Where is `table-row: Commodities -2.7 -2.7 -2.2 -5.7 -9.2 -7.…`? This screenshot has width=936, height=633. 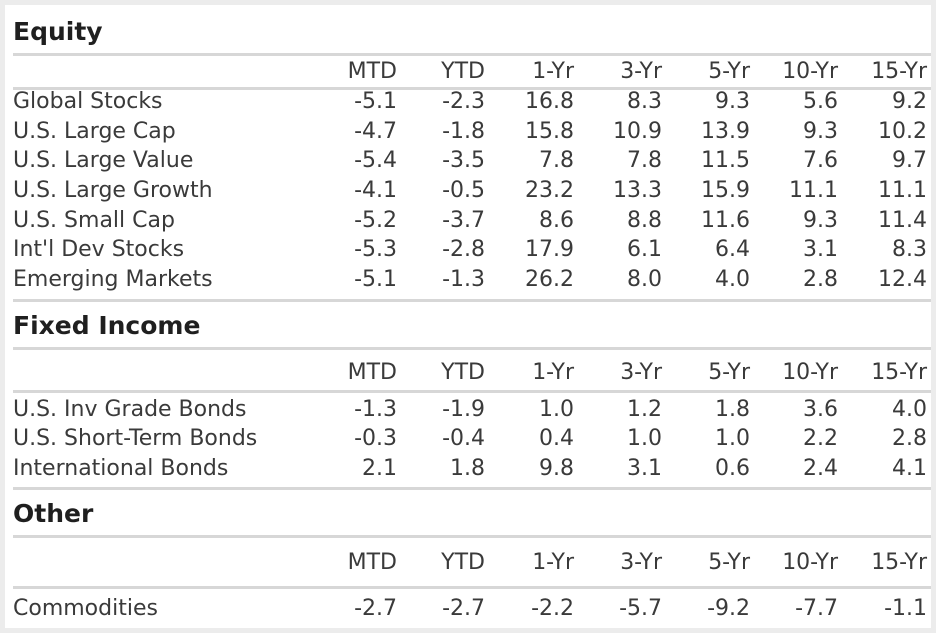 table-row: Commodities -2.7 -2.7 -2.2 -5.7 -9.2 -7.… is located at coordinates (472, 609).